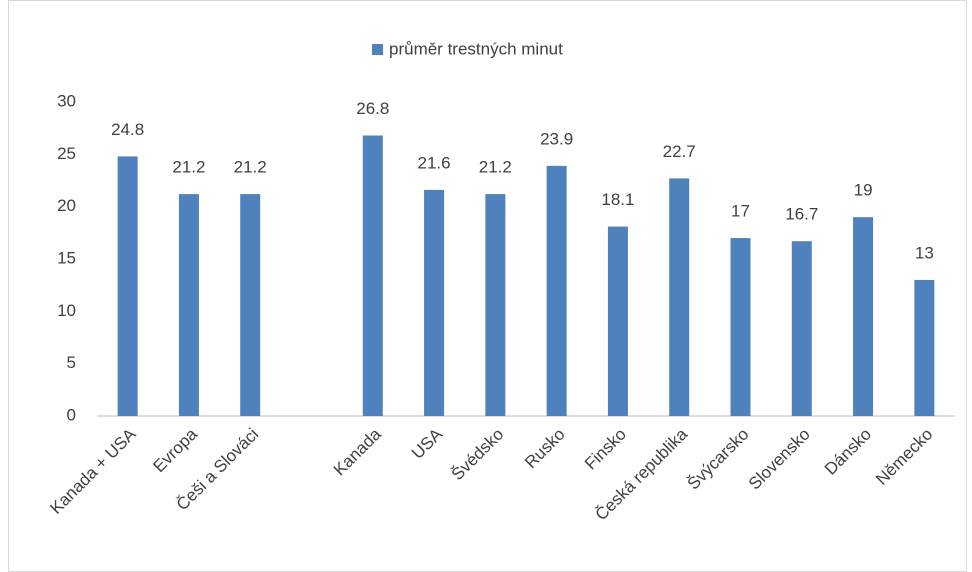 The image size is (972, 572). What do you see at coordinates (617, 199) in the screenshot?
I see `data-label: 18.1` at bounding box center [617, 199].